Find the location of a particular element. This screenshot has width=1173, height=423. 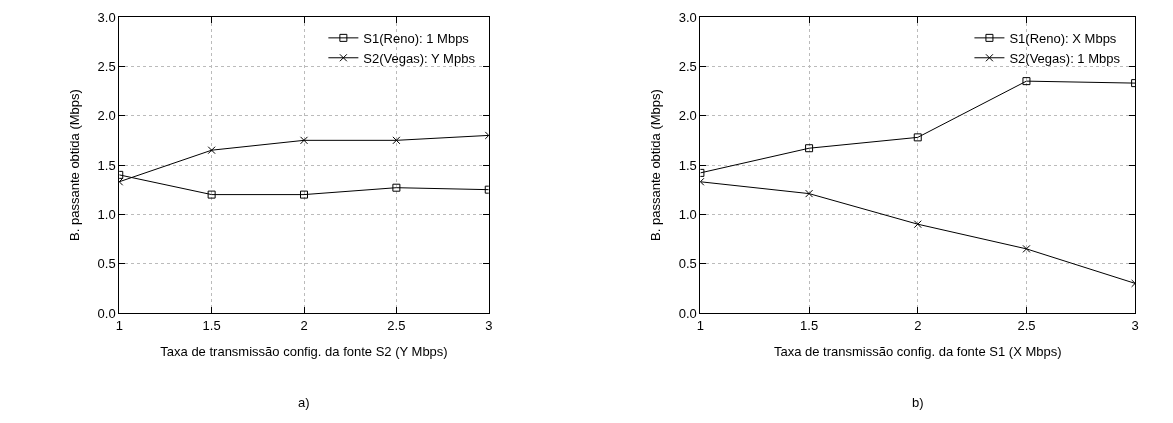

legend-label: S1(Reno): 1 Mbps is located at coordinates (416, 38).